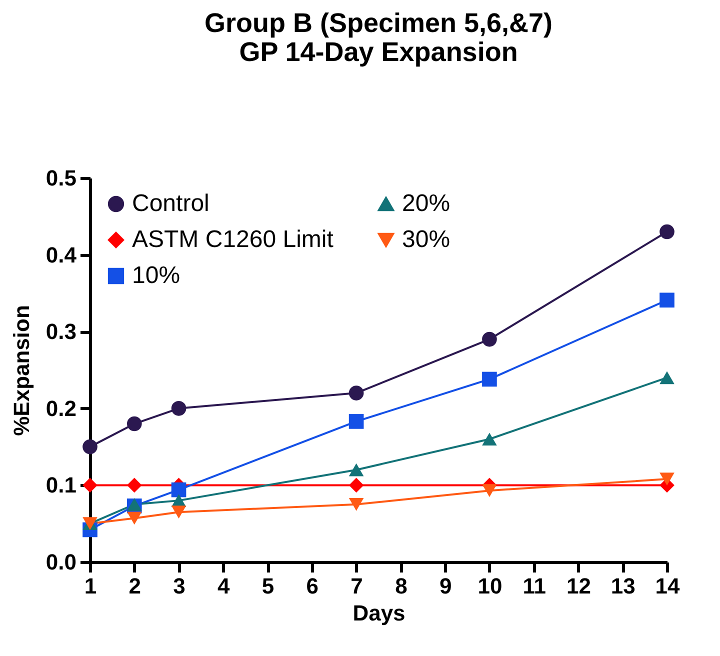 This screenshot has width=720, height=656. I want to click on x-tick-label: 9, so click(445, 586).